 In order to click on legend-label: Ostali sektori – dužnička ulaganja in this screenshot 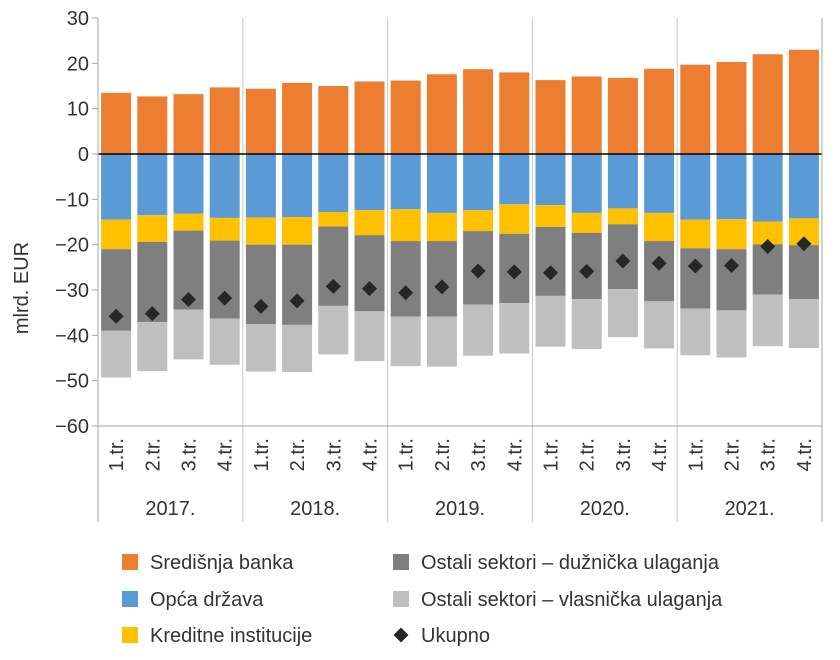, I will do `click(570, 563)`.